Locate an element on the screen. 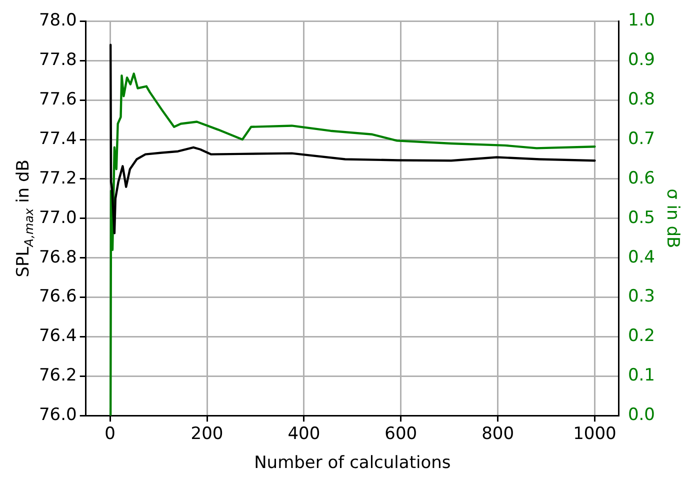 This screenshot has width=694, height=486. y2-tick-label: 0.3 is located at coordinates (642, 296).